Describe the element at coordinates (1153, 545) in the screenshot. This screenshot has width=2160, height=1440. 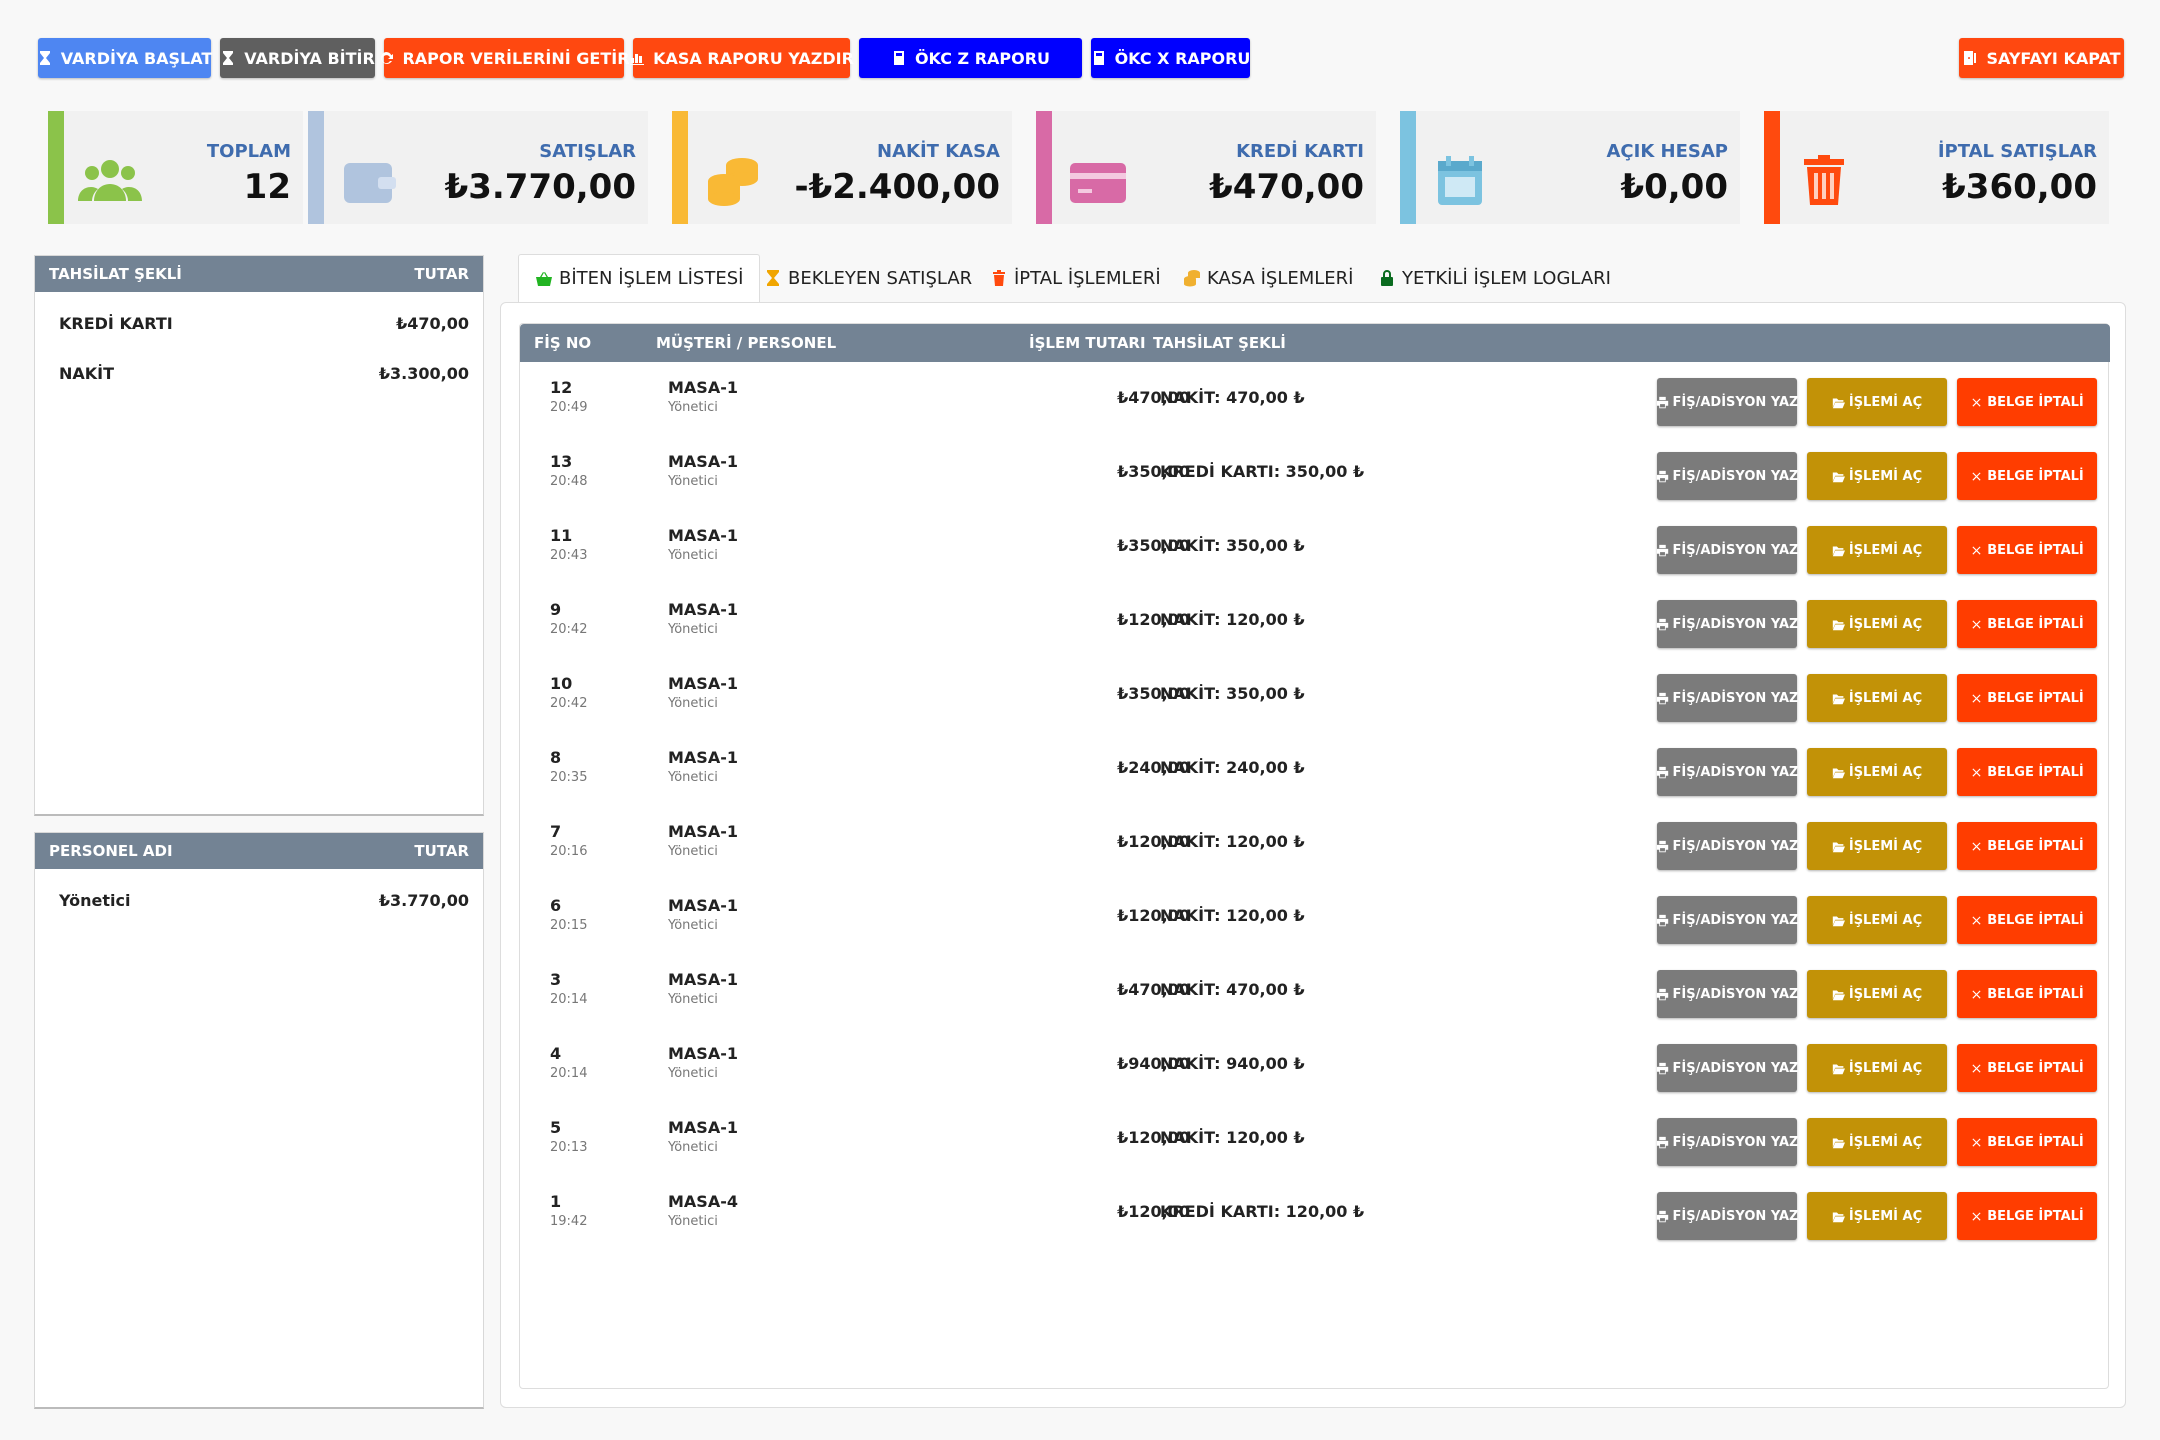
I see `transaction-amount: ₺350,00` at that location.